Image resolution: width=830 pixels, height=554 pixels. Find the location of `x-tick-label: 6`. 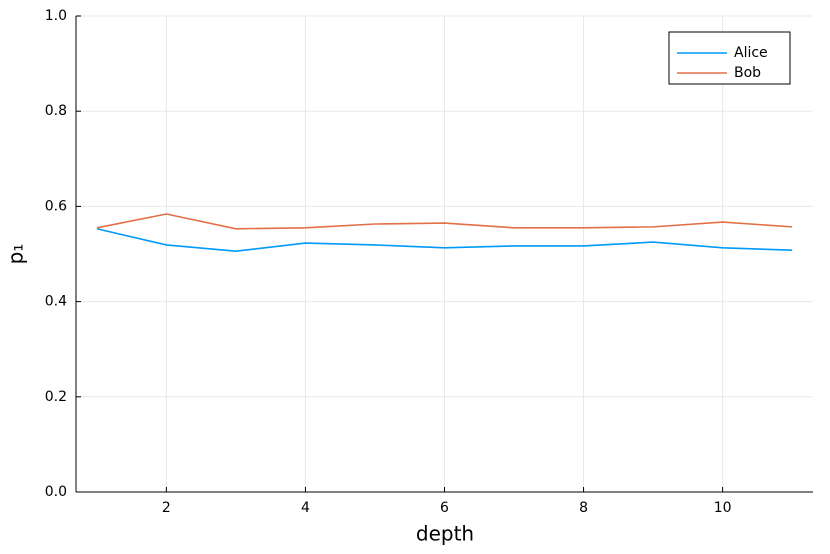

x-tick-label: 6 is located at coordinates (444, 508).